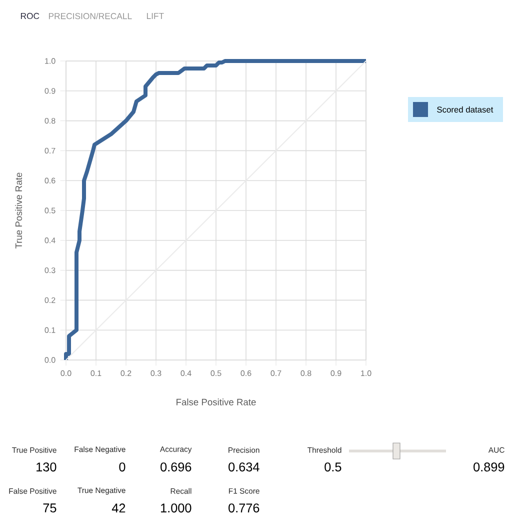 Image resolution: width=518 pixels, height=517 pixels. Describe the element at coordinates (216, 373) in the screenshot. I see `x-tick-label: 0.5` at that location.